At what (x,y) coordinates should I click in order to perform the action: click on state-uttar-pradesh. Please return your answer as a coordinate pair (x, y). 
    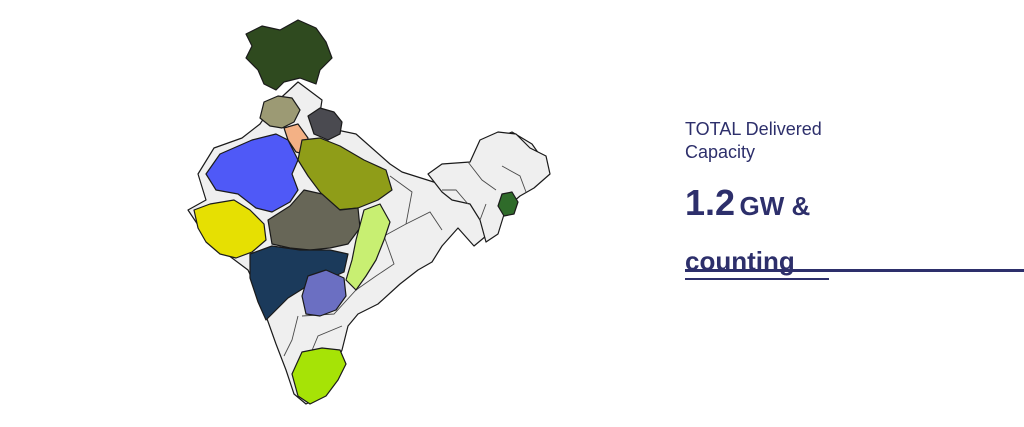
    Looking at the image, I should click on (345, 174).